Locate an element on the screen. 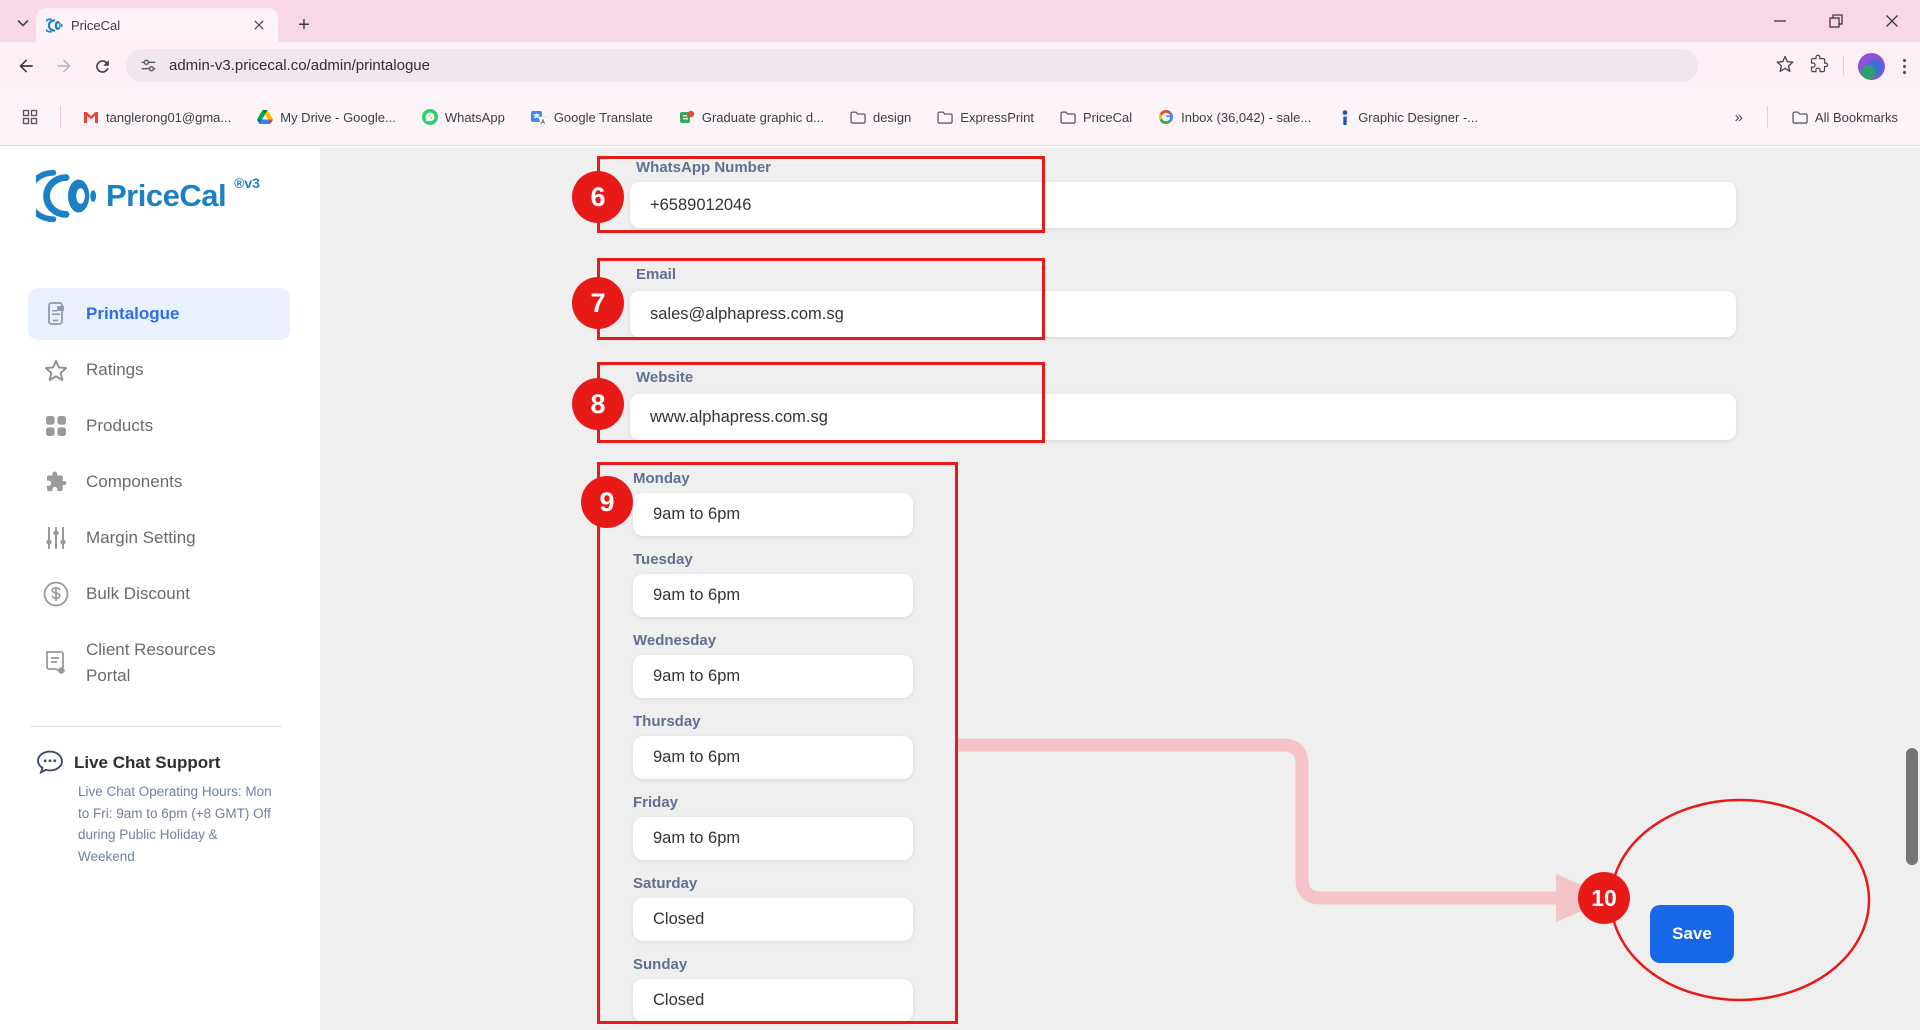 This screenshot has width=1920, height=1030. annotation-badge-8: 8 is located at coordinates (598, 404).